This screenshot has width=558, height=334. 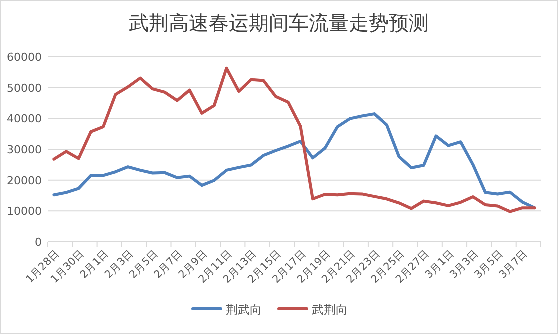 What do you see at coordinates (24, 119) in the screenshot?
I see `y-tick-label: 40000` at bounding box center [24, 119].